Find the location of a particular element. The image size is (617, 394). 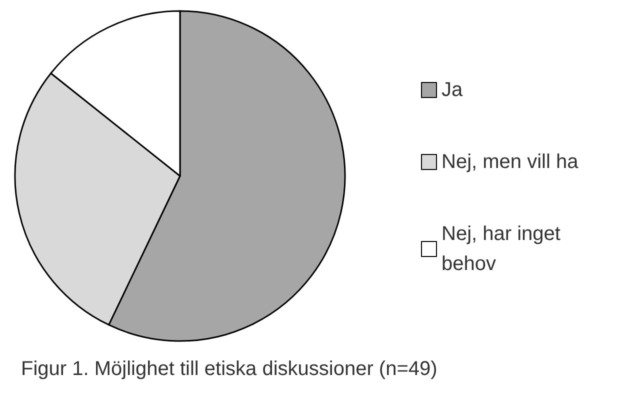

text: Figur 1. Möjlighet till etiska diskussioner (n=49) is located at coordinates (229, 369).